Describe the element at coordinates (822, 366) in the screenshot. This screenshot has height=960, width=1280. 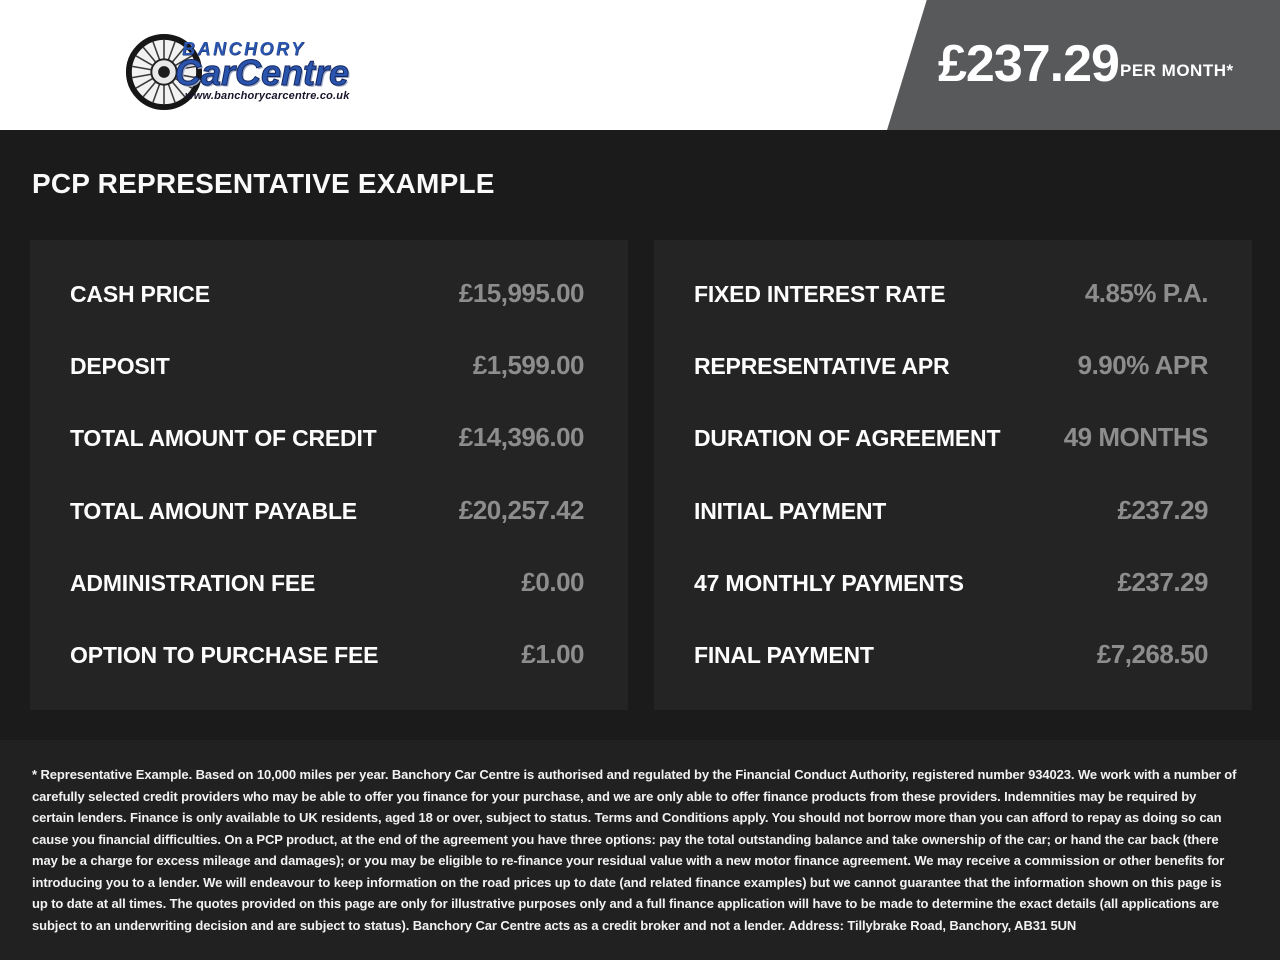
I see `finance-row-label: REPRESENTATIVE APR` at that location.